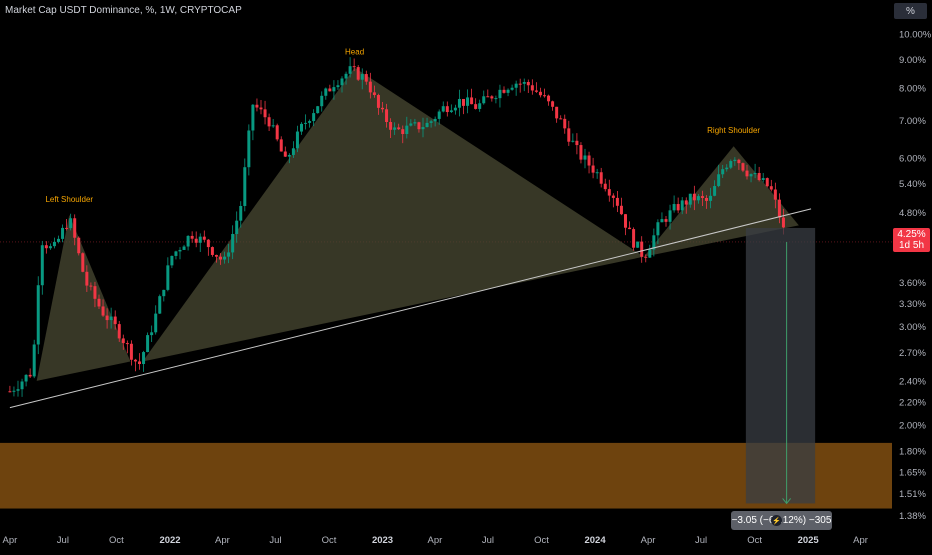 The height and width of the screenshot is (555, 932). What do you see at coordinates (329, 540) in the screenshot?
I see `x-tick-label: Oct` at bounding box center [329, 540].